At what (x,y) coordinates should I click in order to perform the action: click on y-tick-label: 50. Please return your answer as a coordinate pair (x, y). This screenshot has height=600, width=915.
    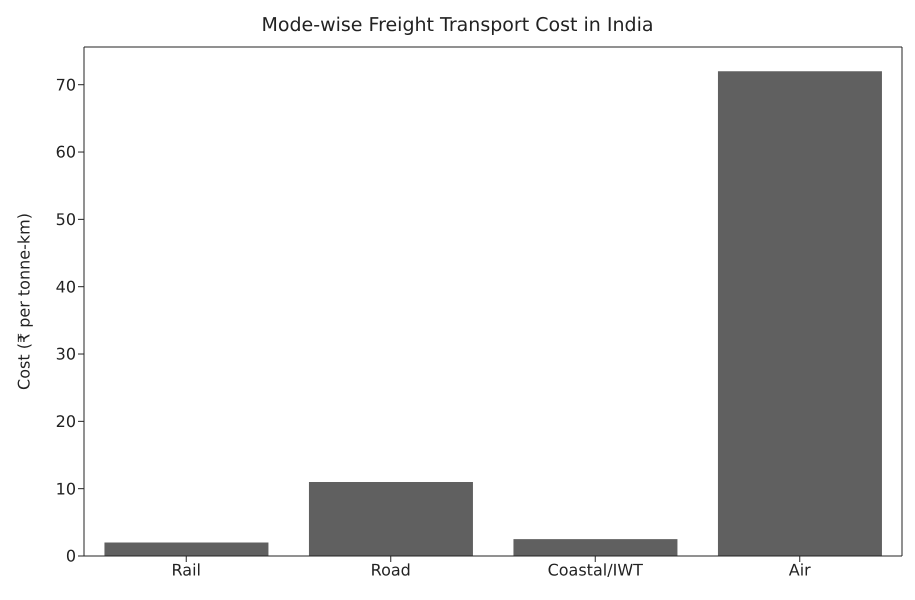
    Looking at the image, I should click on (66, 220).